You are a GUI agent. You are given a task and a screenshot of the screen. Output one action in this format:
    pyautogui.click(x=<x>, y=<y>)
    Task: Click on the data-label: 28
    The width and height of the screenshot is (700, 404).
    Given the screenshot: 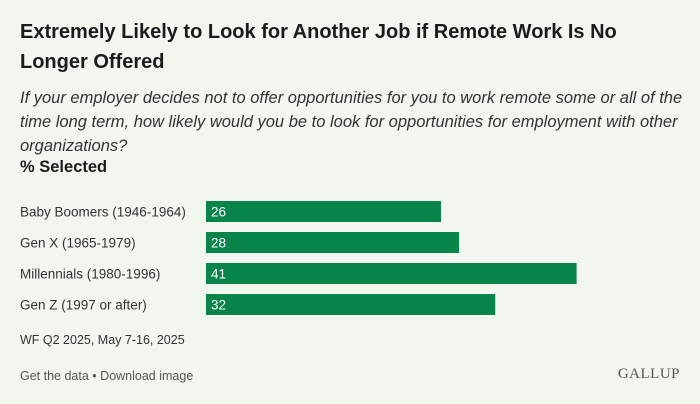 What is the action you would take?
    pyautogui.click(x=218, y=243)
    